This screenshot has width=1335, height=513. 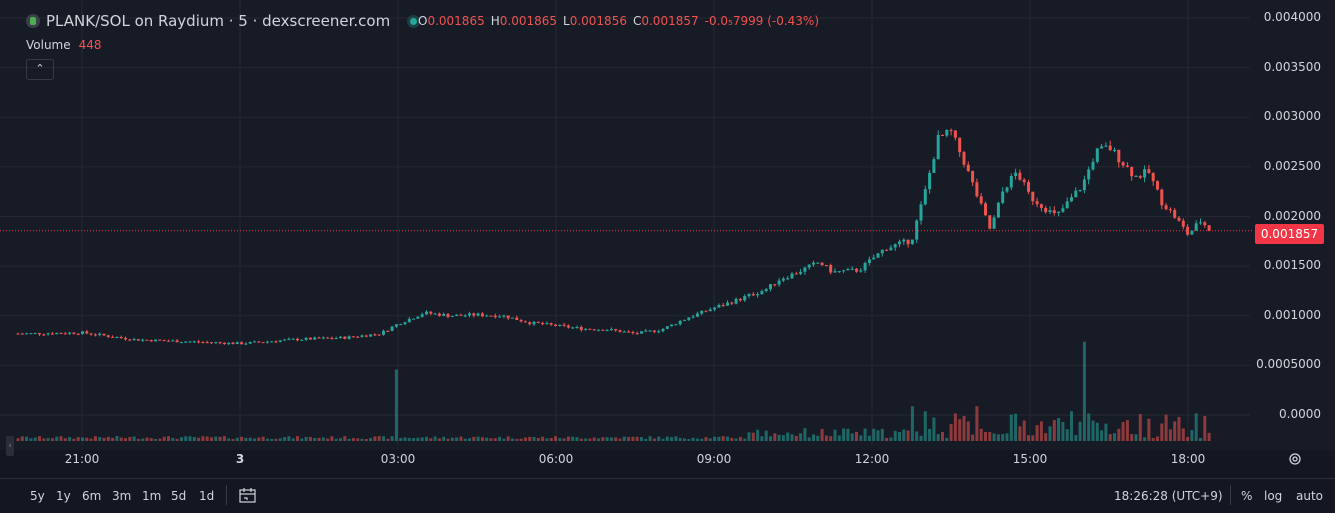 I want to click on date-range-icon, so click(x=248, y=496).